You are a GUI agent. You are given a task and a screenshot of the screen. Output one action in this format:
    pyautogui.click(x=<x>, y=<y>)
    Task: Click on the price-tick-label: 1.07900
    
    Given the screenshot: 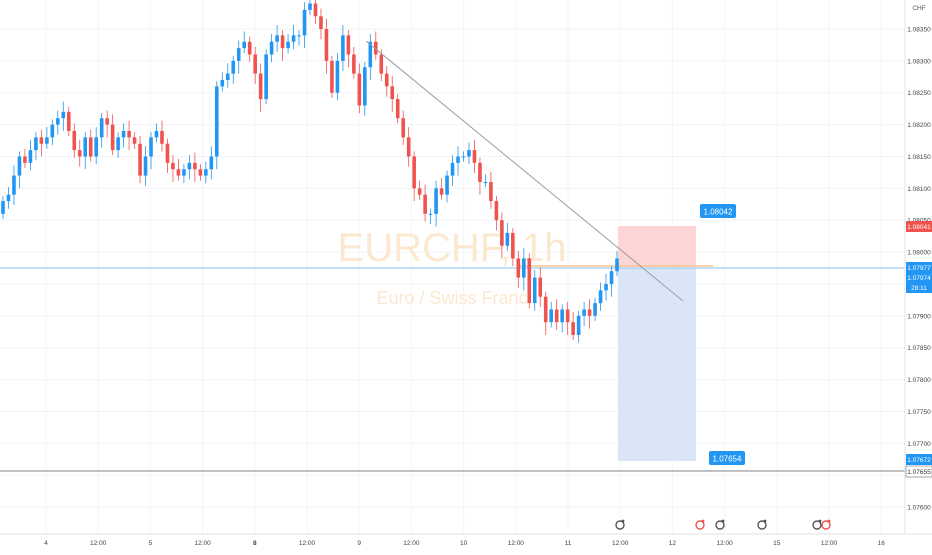 What is the action you would take?
    pyautogui.click(x=919, y=316)
    